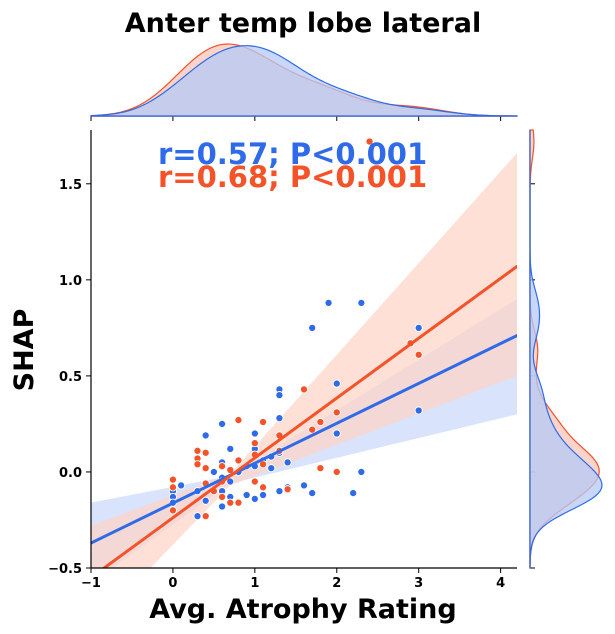 The image size is (615, 634). I want to click on y-axis-label: SHAP, so click(24, 350).